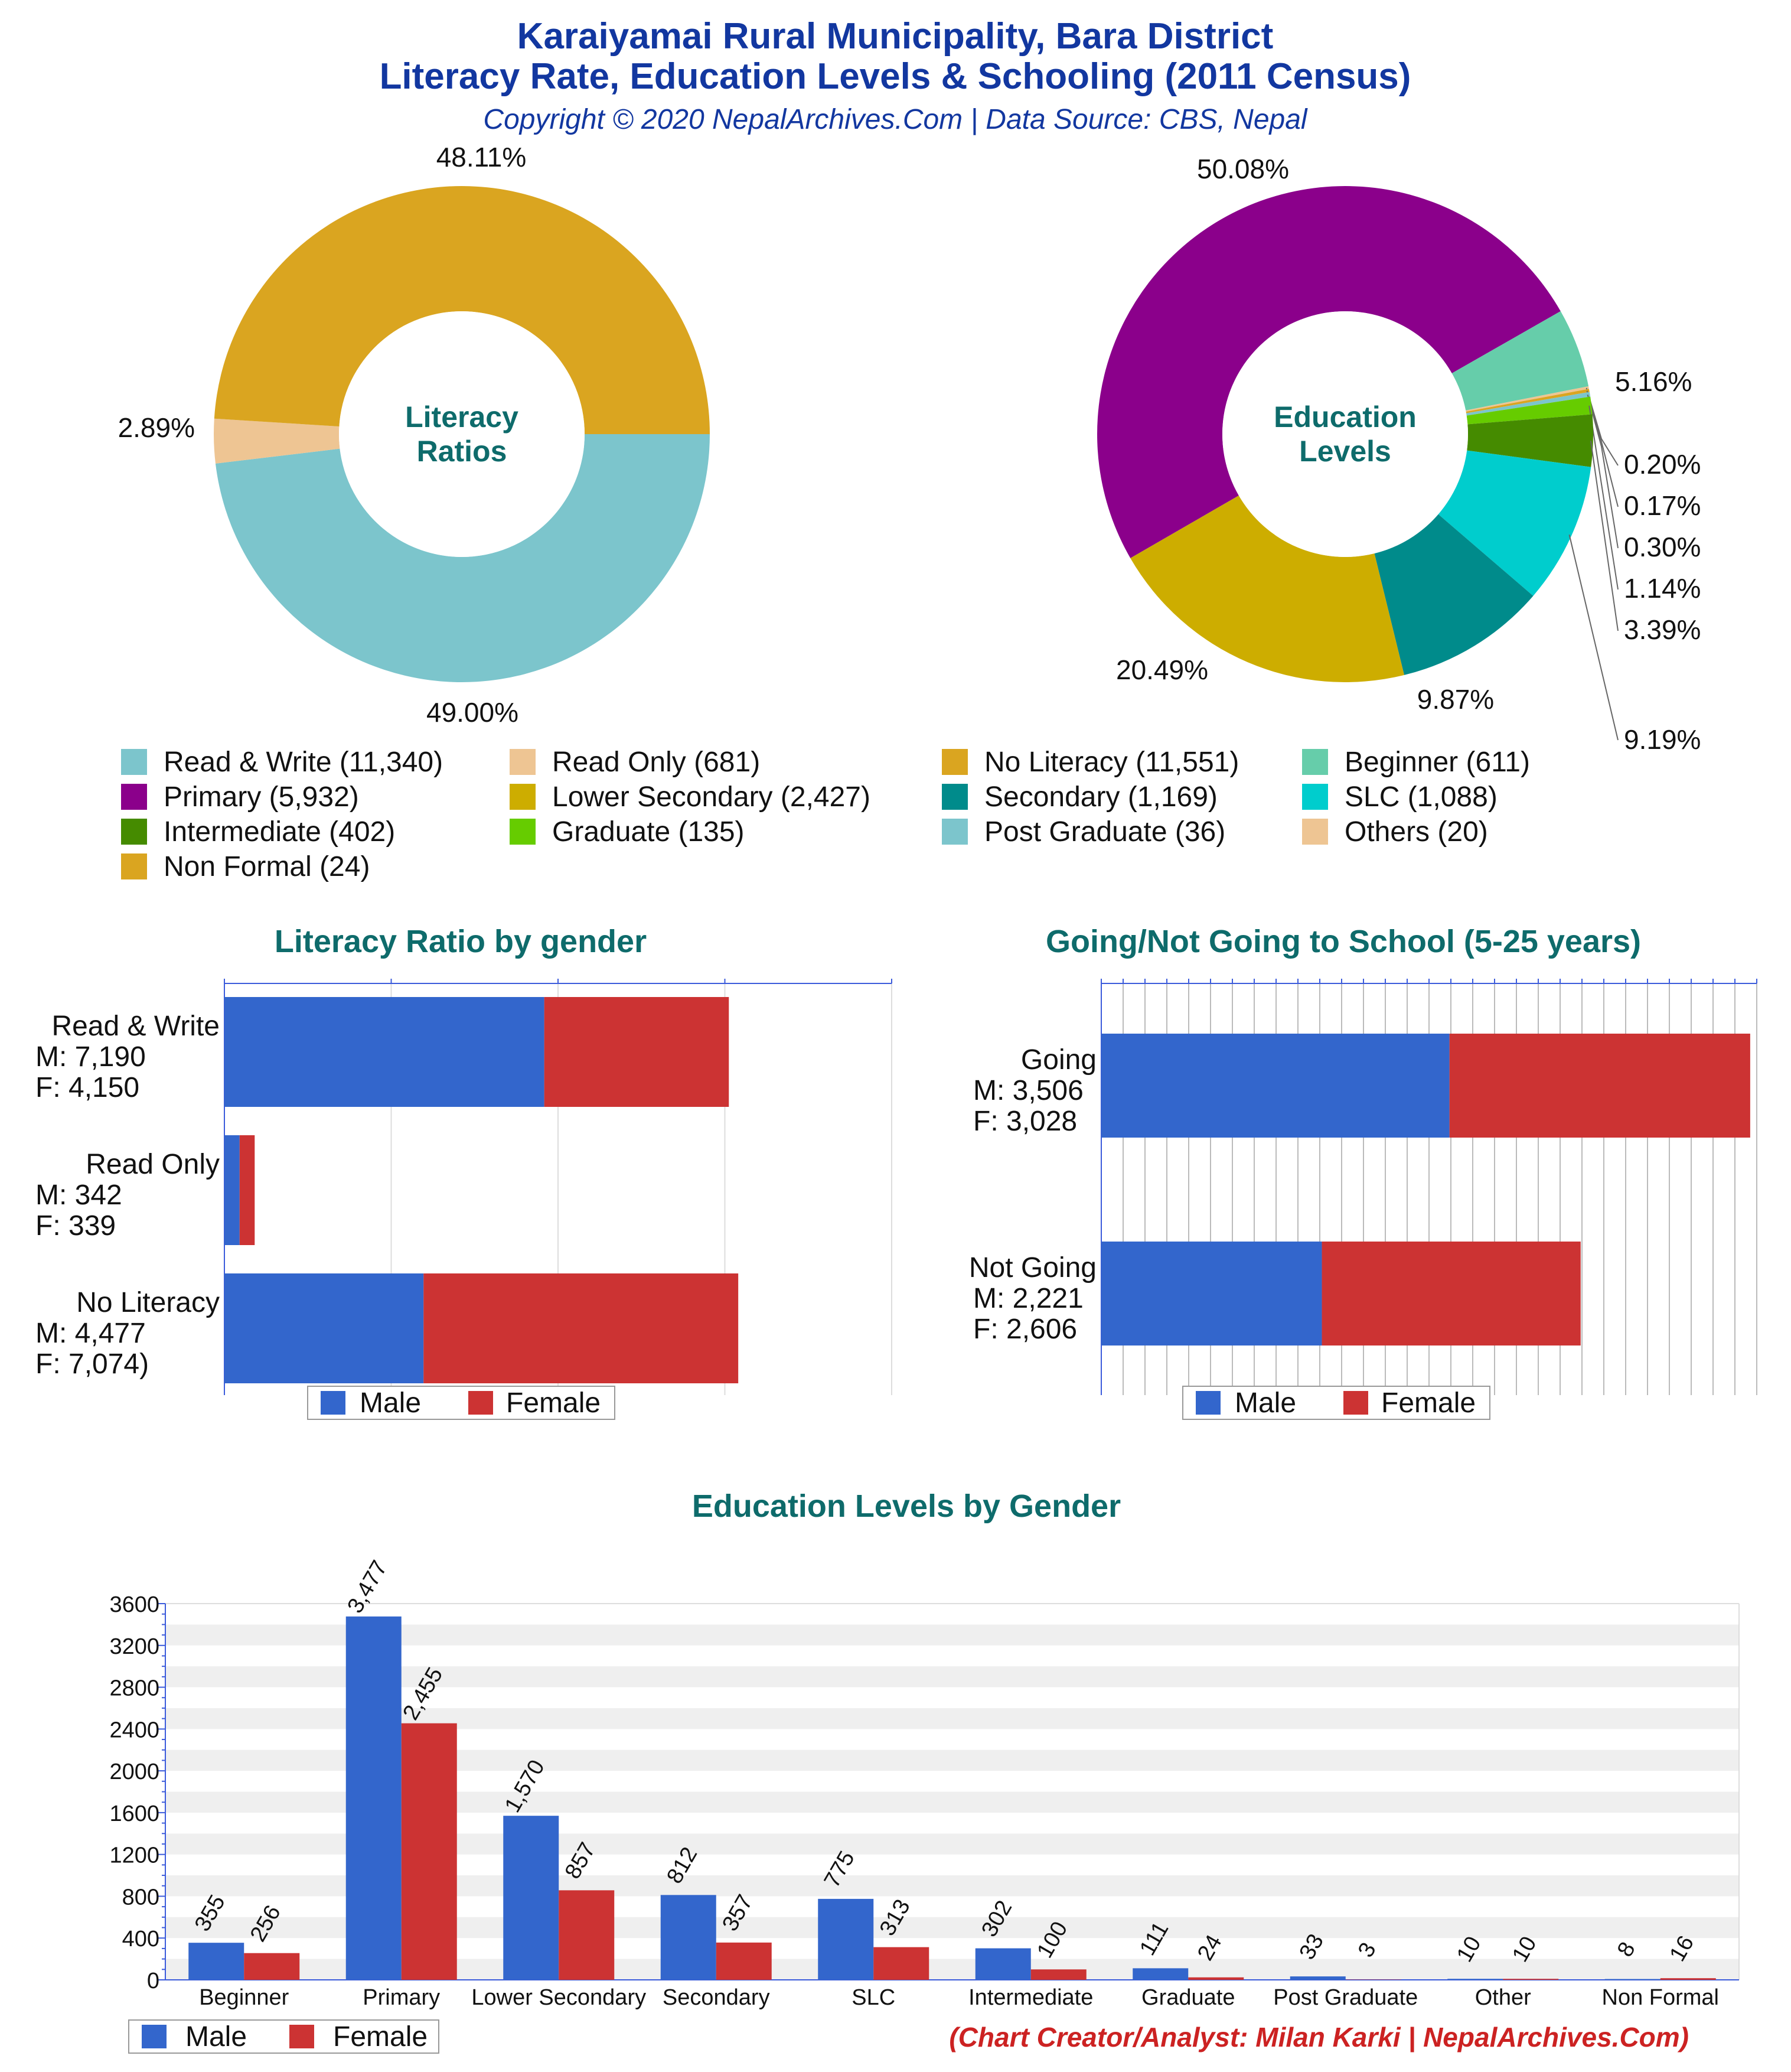 This screenshot has height=2072, width=1791. What do you see at coordinates (92, 1364) in the screenshot?
I see `female-count-label: F: 7,074)` at bounding box center [92, 1364].